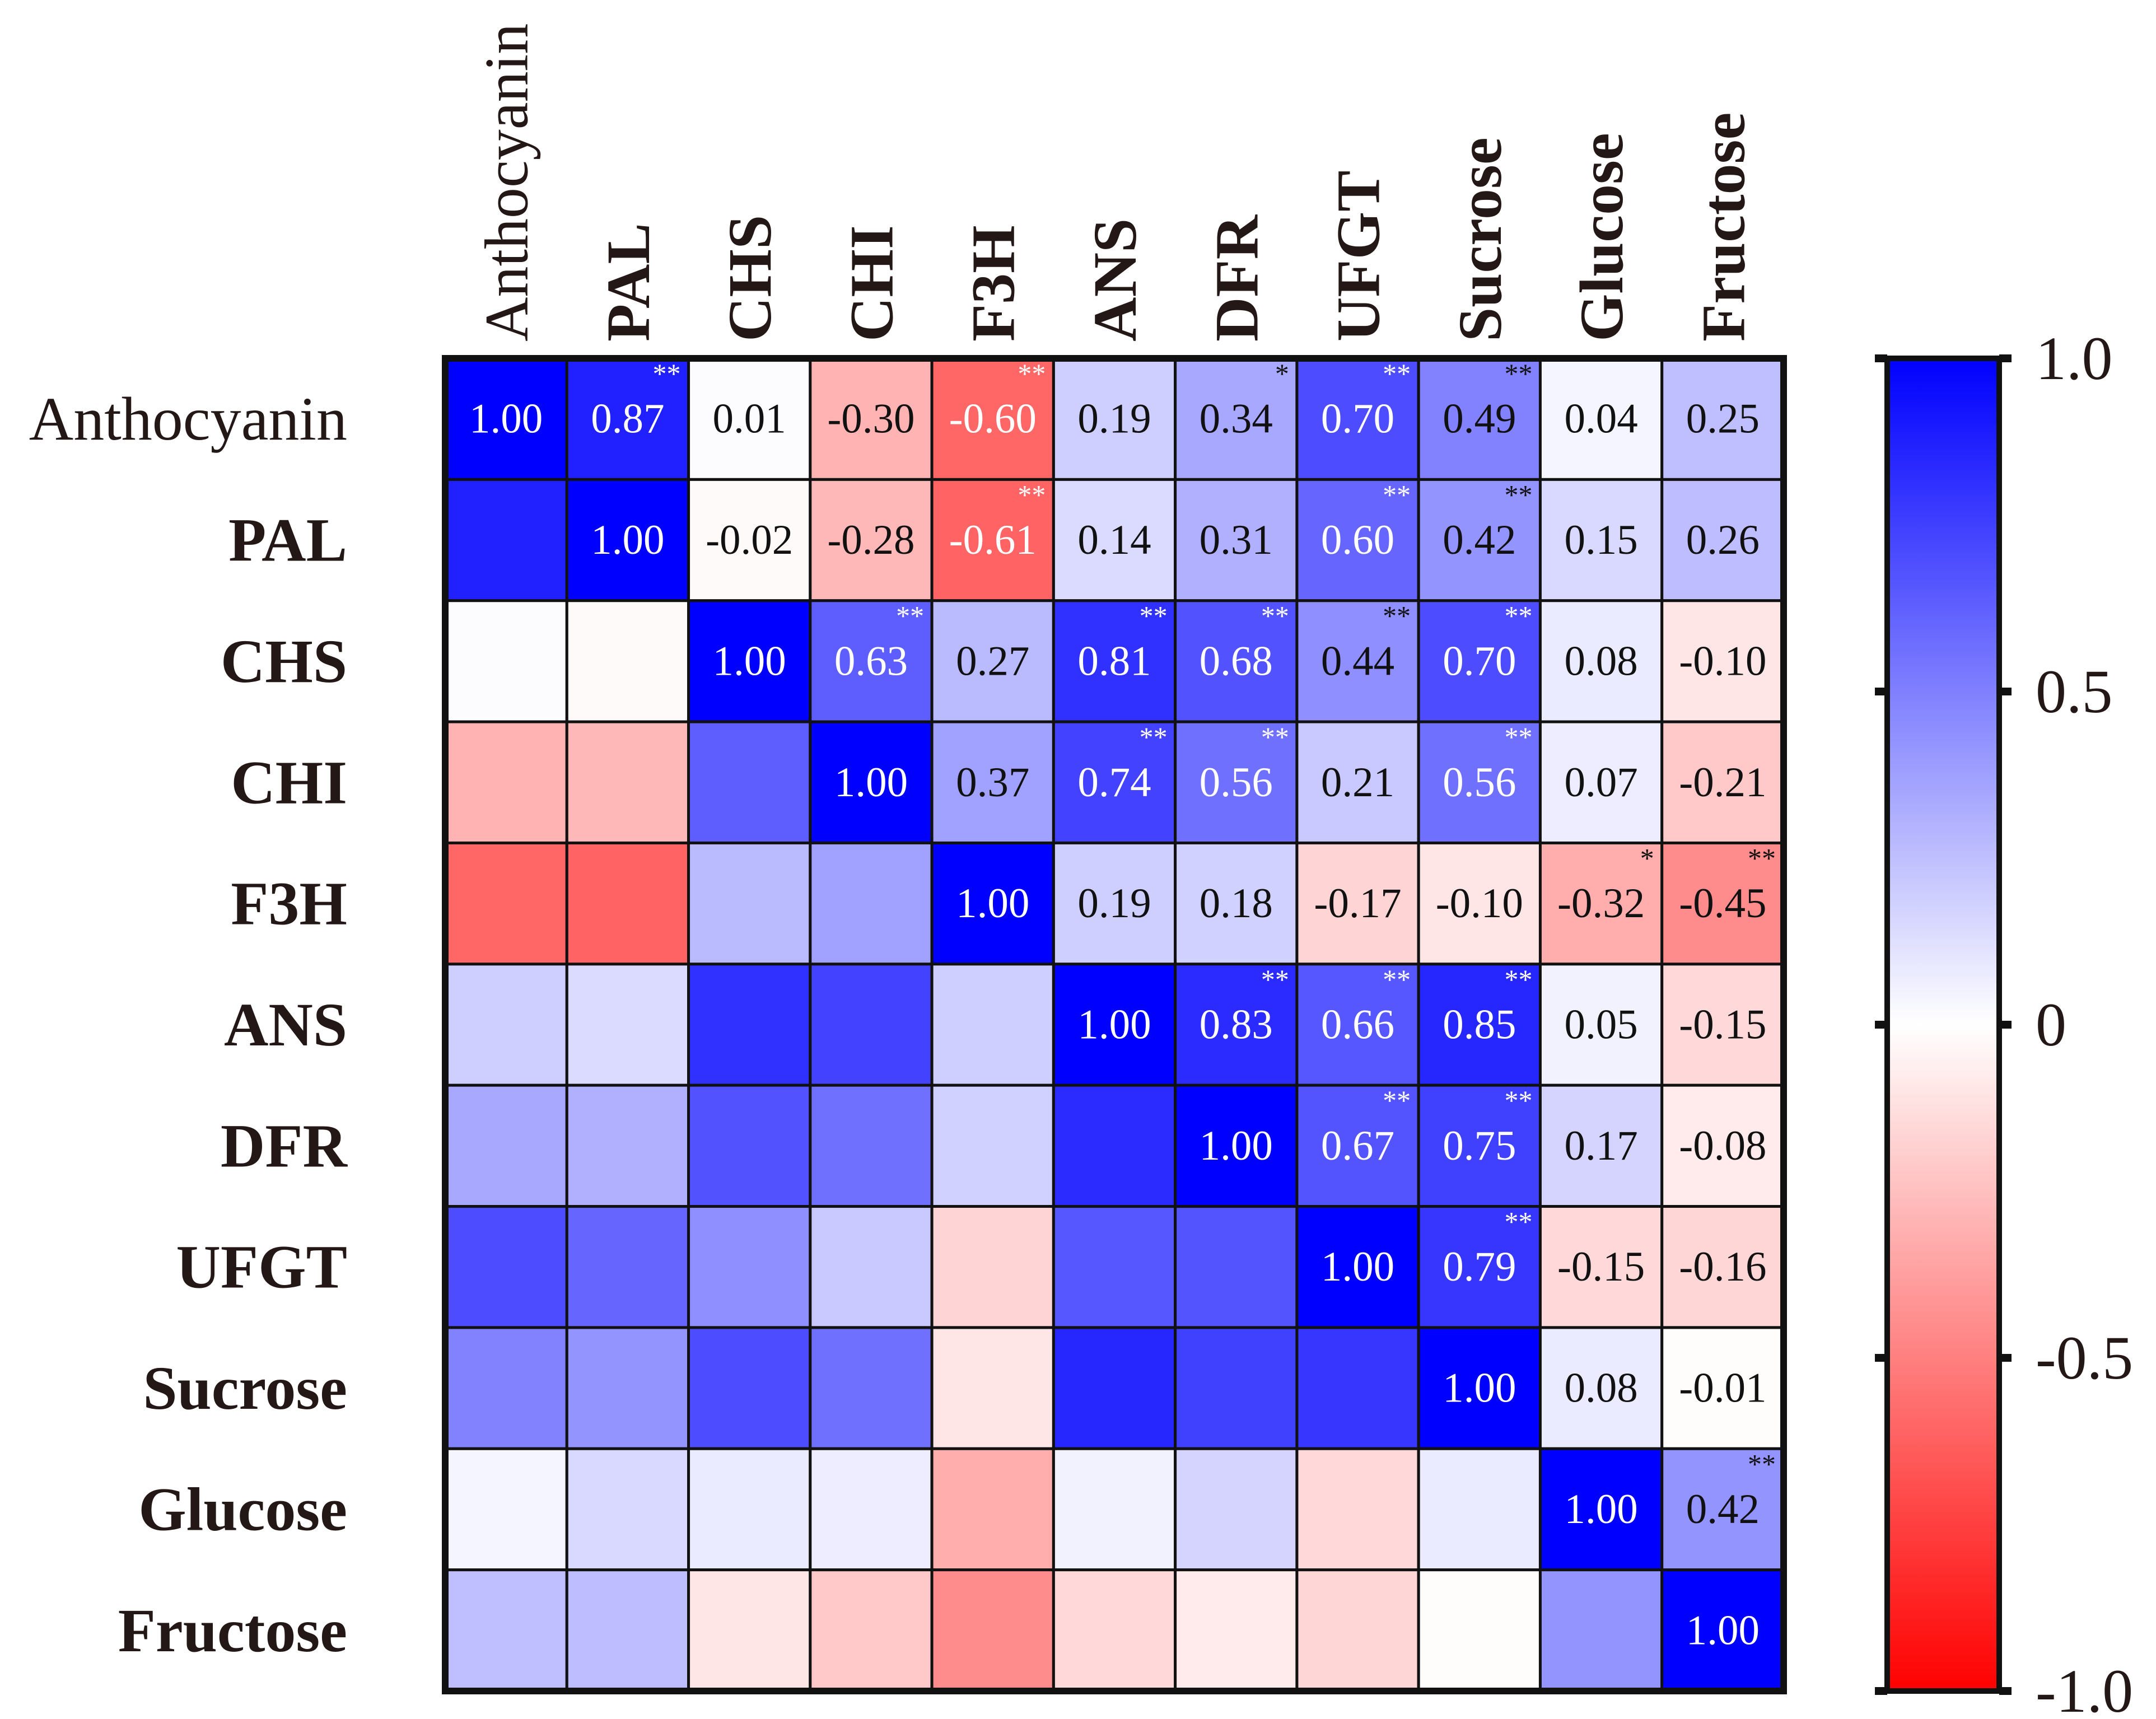 This screenshot has height=1719, width=2156. I want to click on column-label: Glucose, so click(1602, 237).